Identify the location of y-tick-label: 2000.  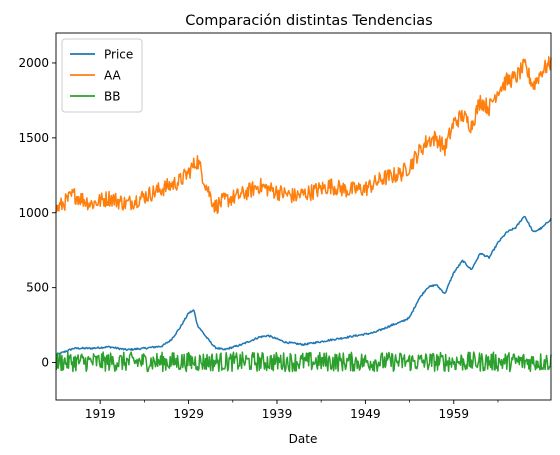
(33, 63).